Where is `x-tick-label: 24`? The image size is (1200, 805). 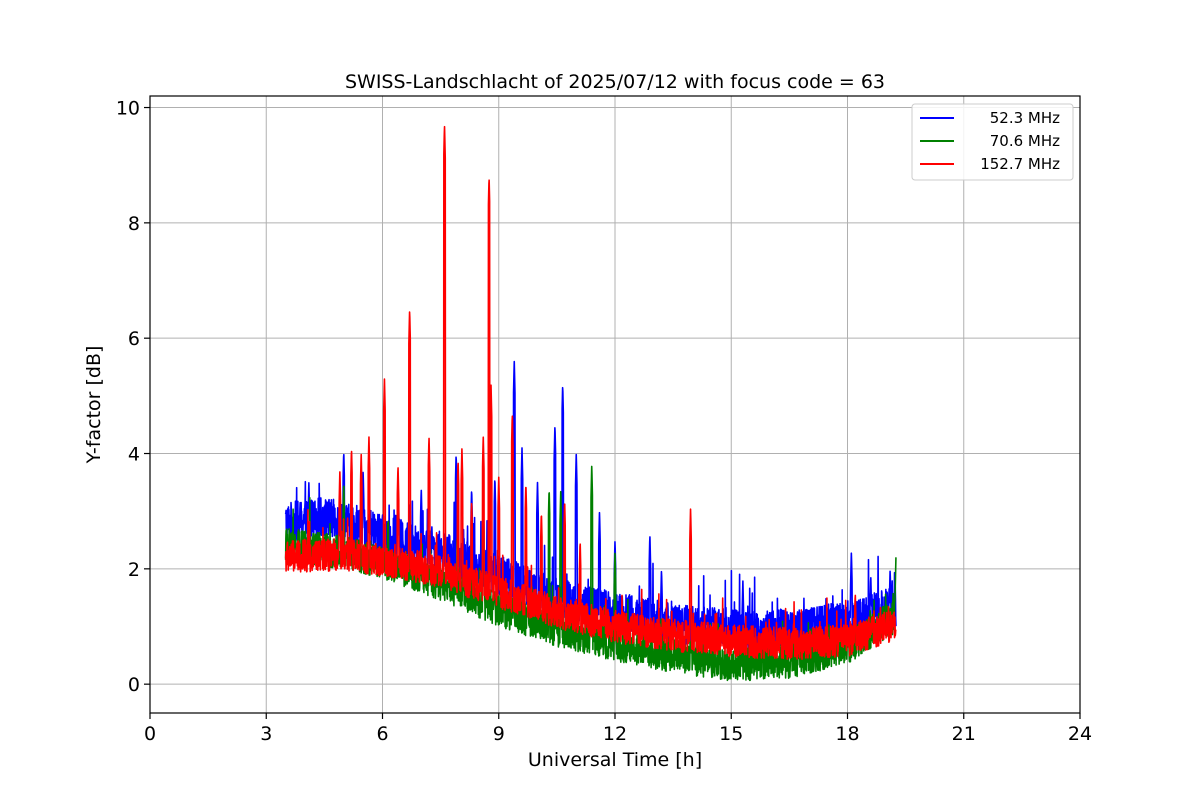 x-tick-label: 24 is located at coordinates (1080, 734).